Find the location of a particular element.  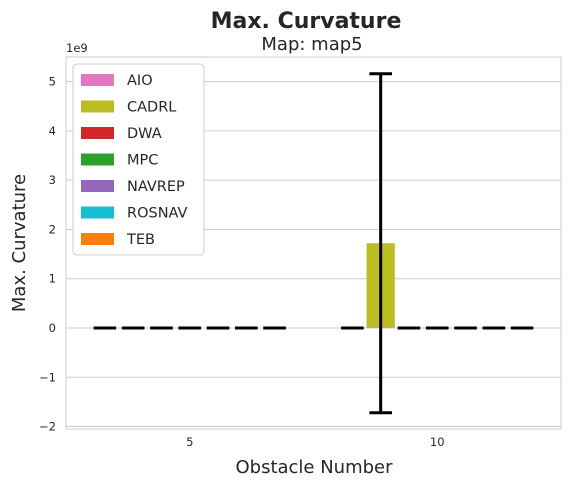

legend-label-dwa: DWA is located at coordinates (144, 134).